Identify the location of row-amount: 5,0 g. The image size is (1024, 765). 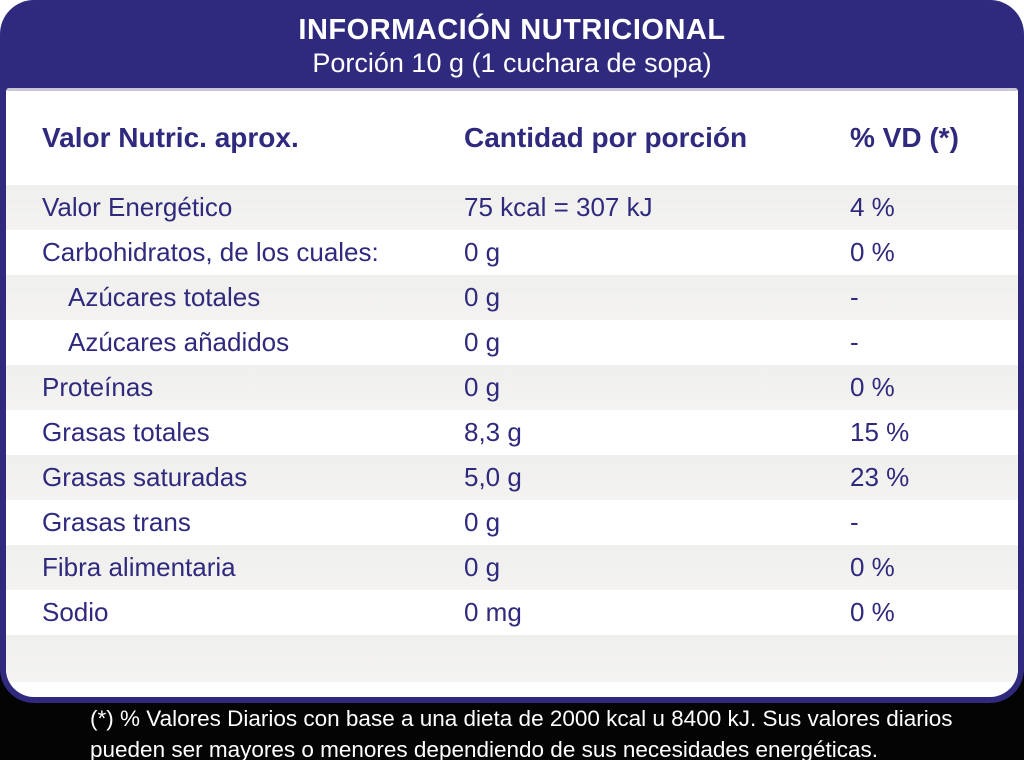
(493, 477).